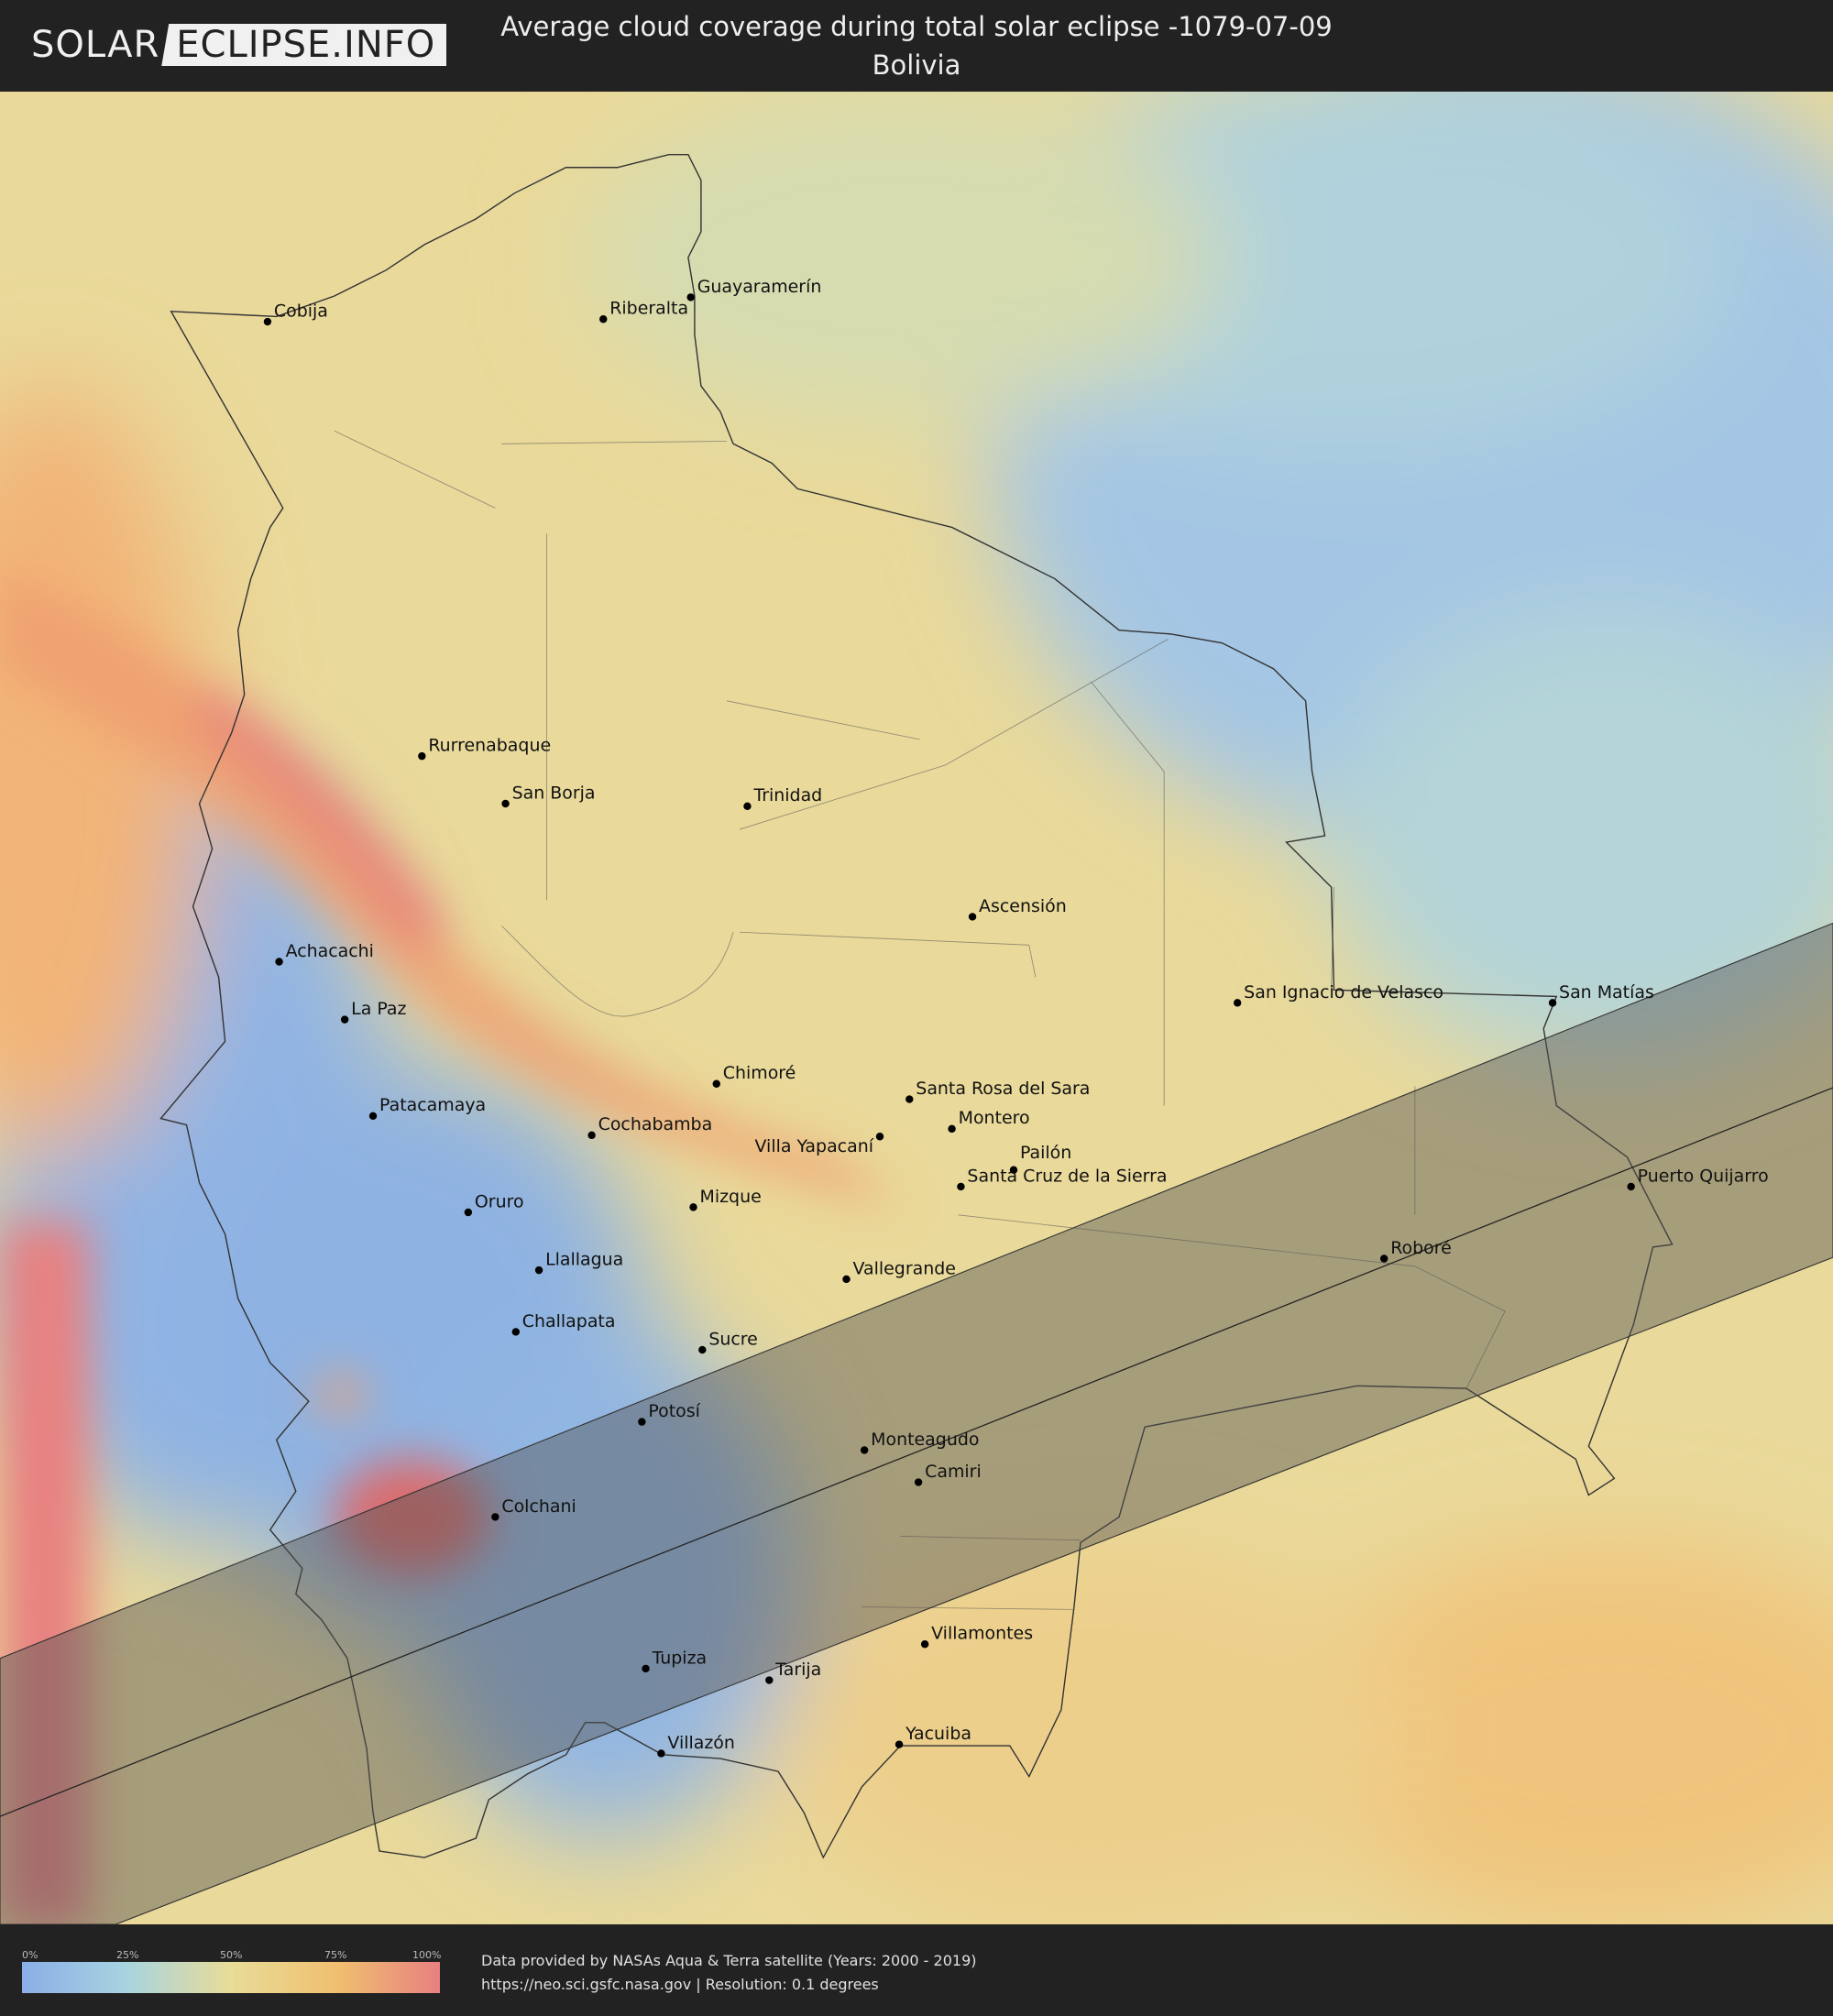 Image resolution: width=1833 pixels, height=2016 pixels. What do you see at coordinates (569, 1321) in the screenshot?
I see `city-label: Challapata` at bounding box center [569, 1321].